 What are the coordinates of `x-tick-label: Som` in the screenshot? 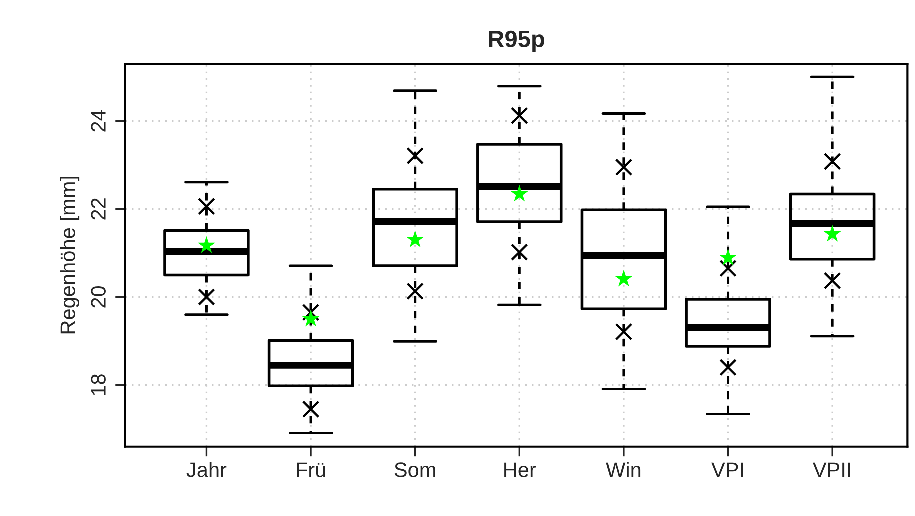 It's located at (415, 470).